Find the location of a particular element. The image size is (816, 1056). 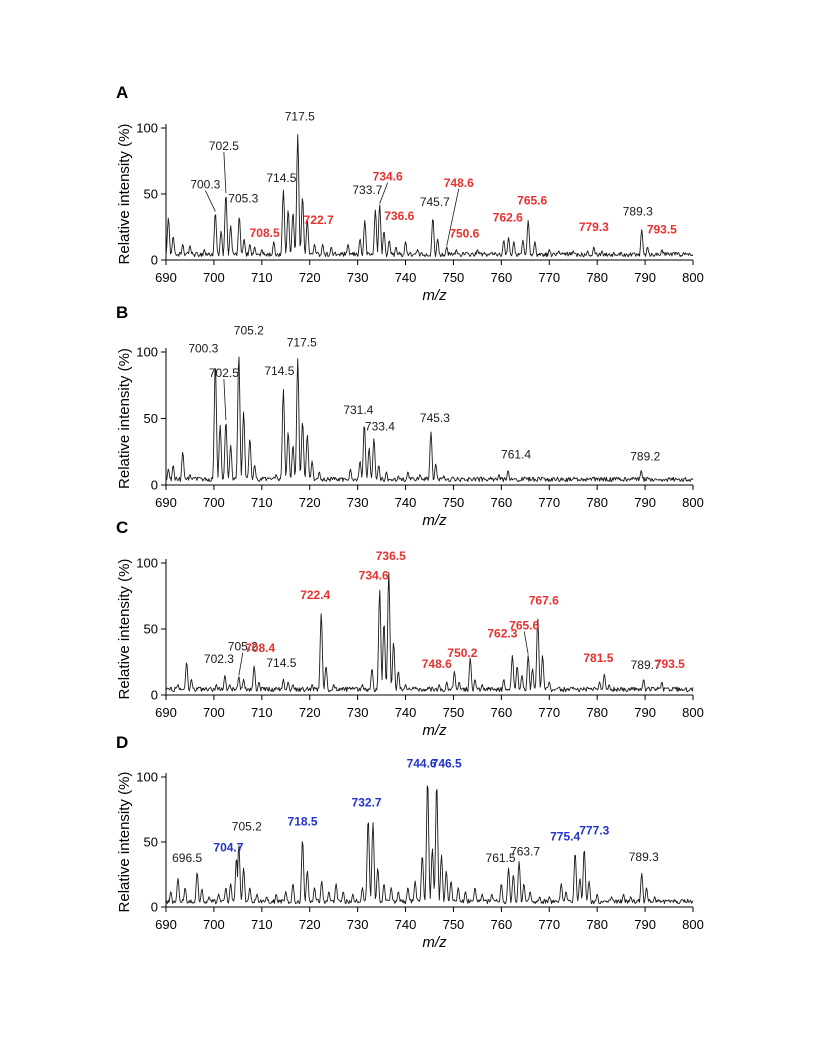

peak-label: 734.6 is located at coordinates (374, 575).